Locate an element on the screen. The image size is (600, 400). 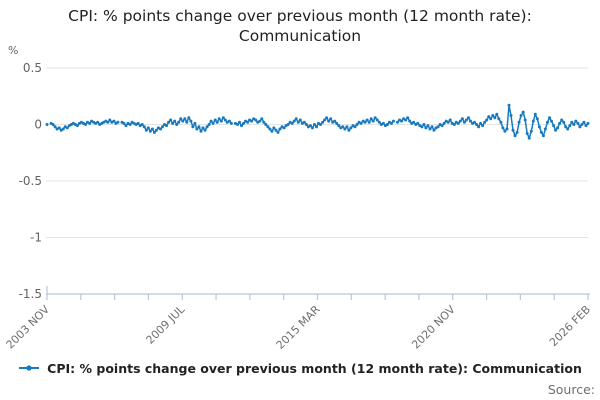
y-axis-tick-label: 0 is located at coordinates (38, 125).